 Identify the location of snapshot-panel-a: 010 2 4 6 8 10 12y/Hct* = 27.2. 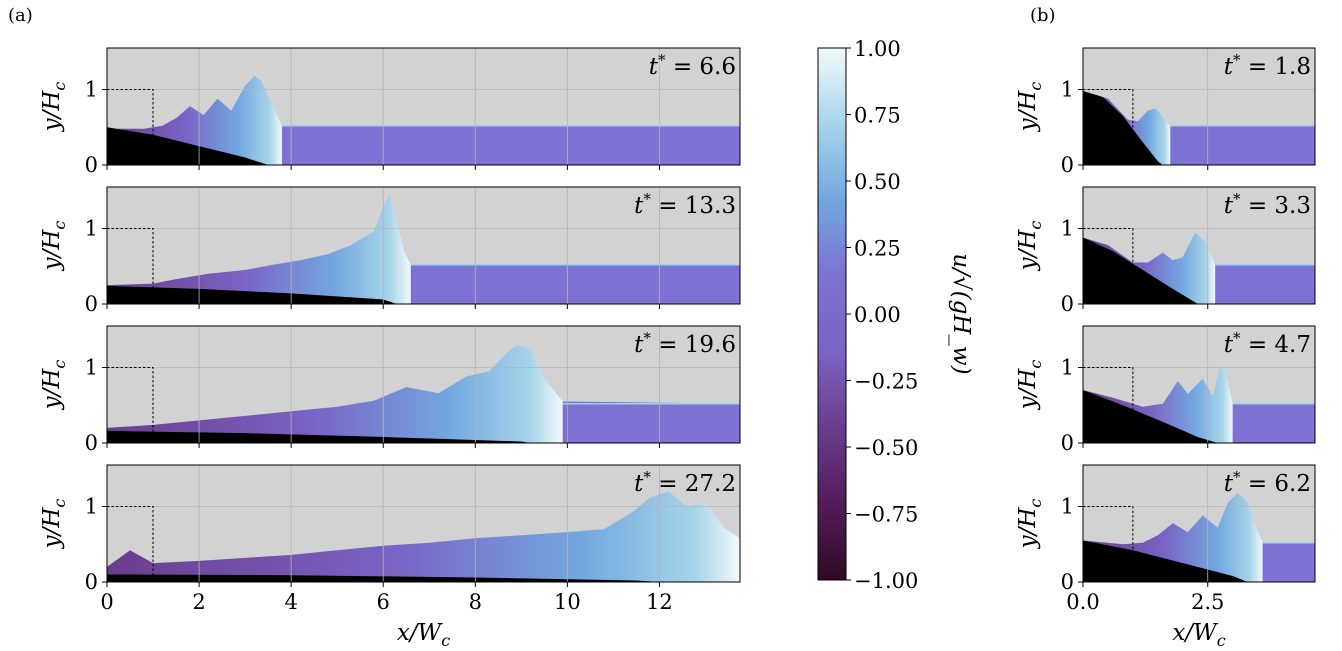
(390, 539).